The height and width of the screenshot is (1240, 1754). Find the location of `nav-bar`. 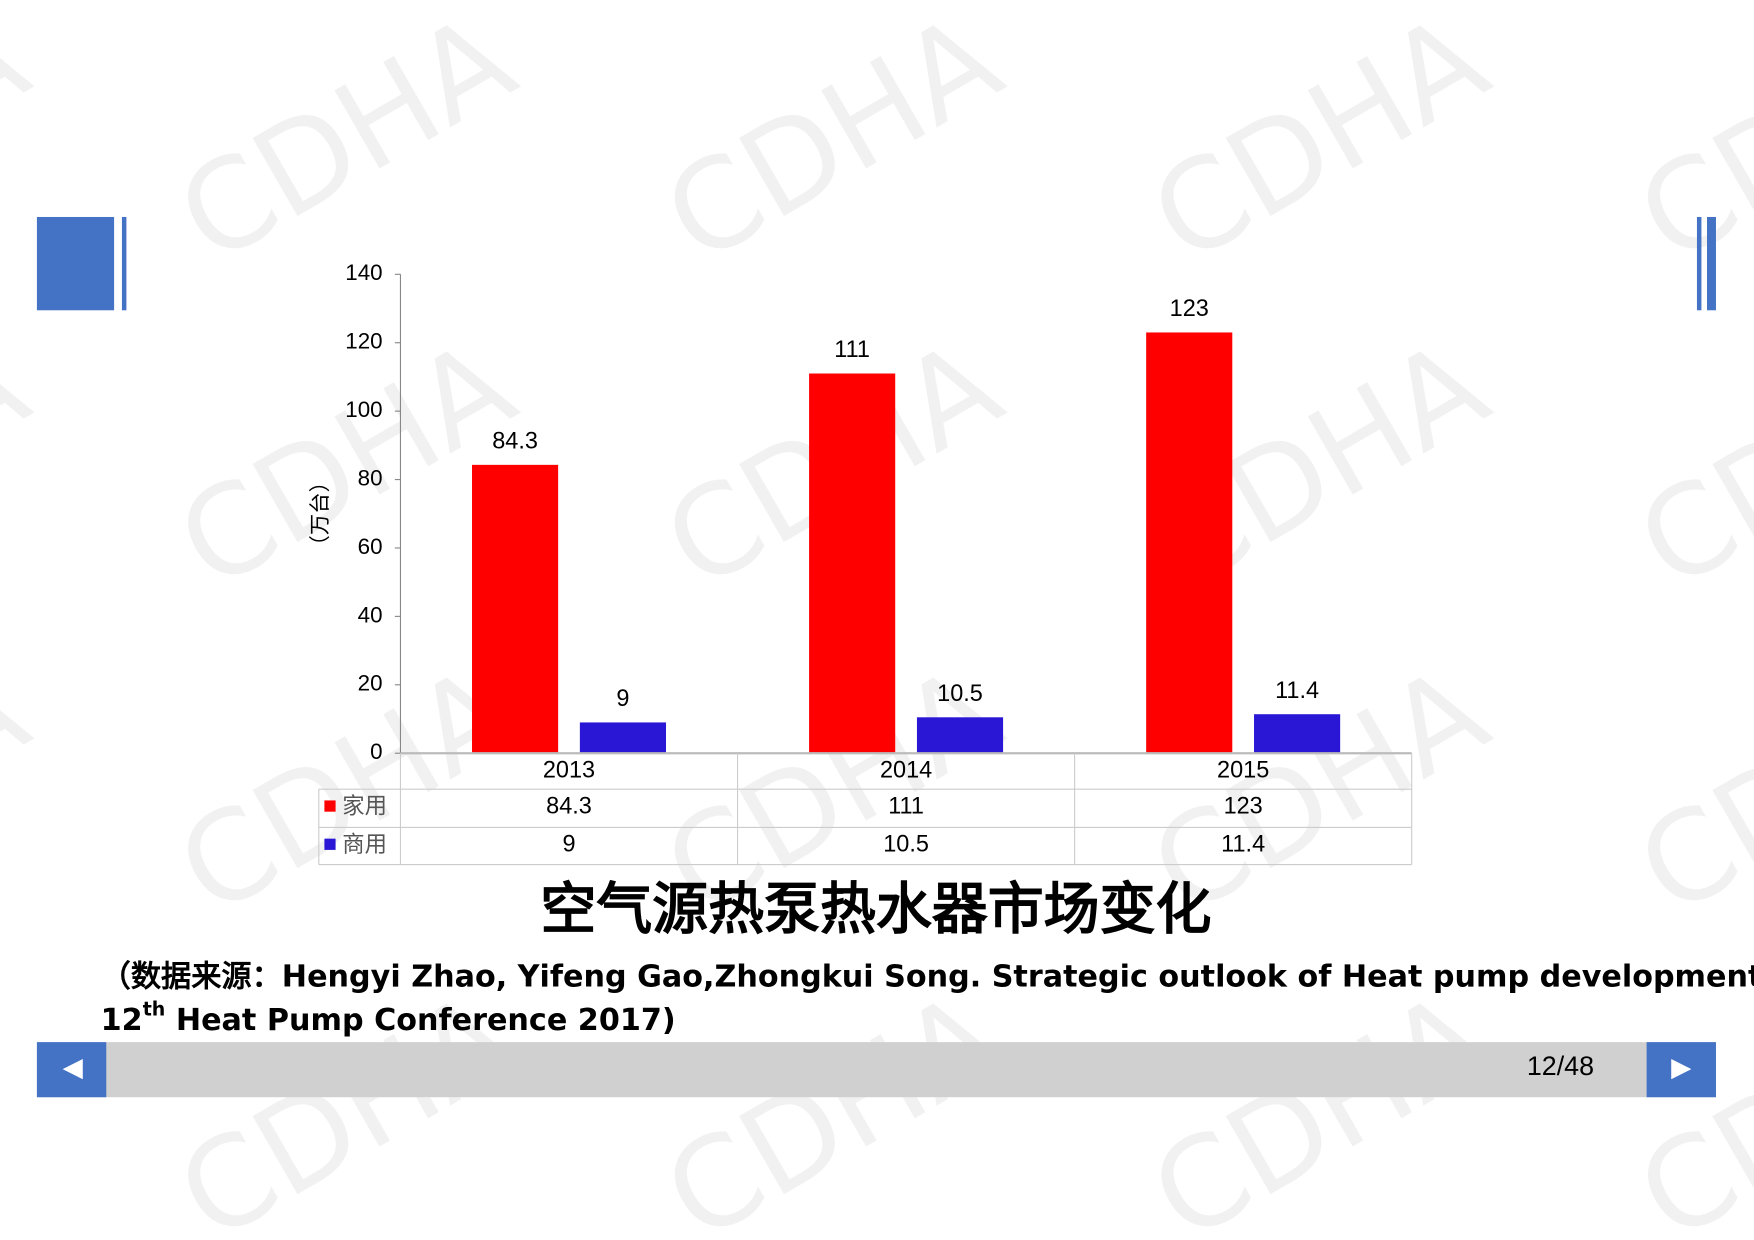

nav-bar is located at coordinates (876, 1070).